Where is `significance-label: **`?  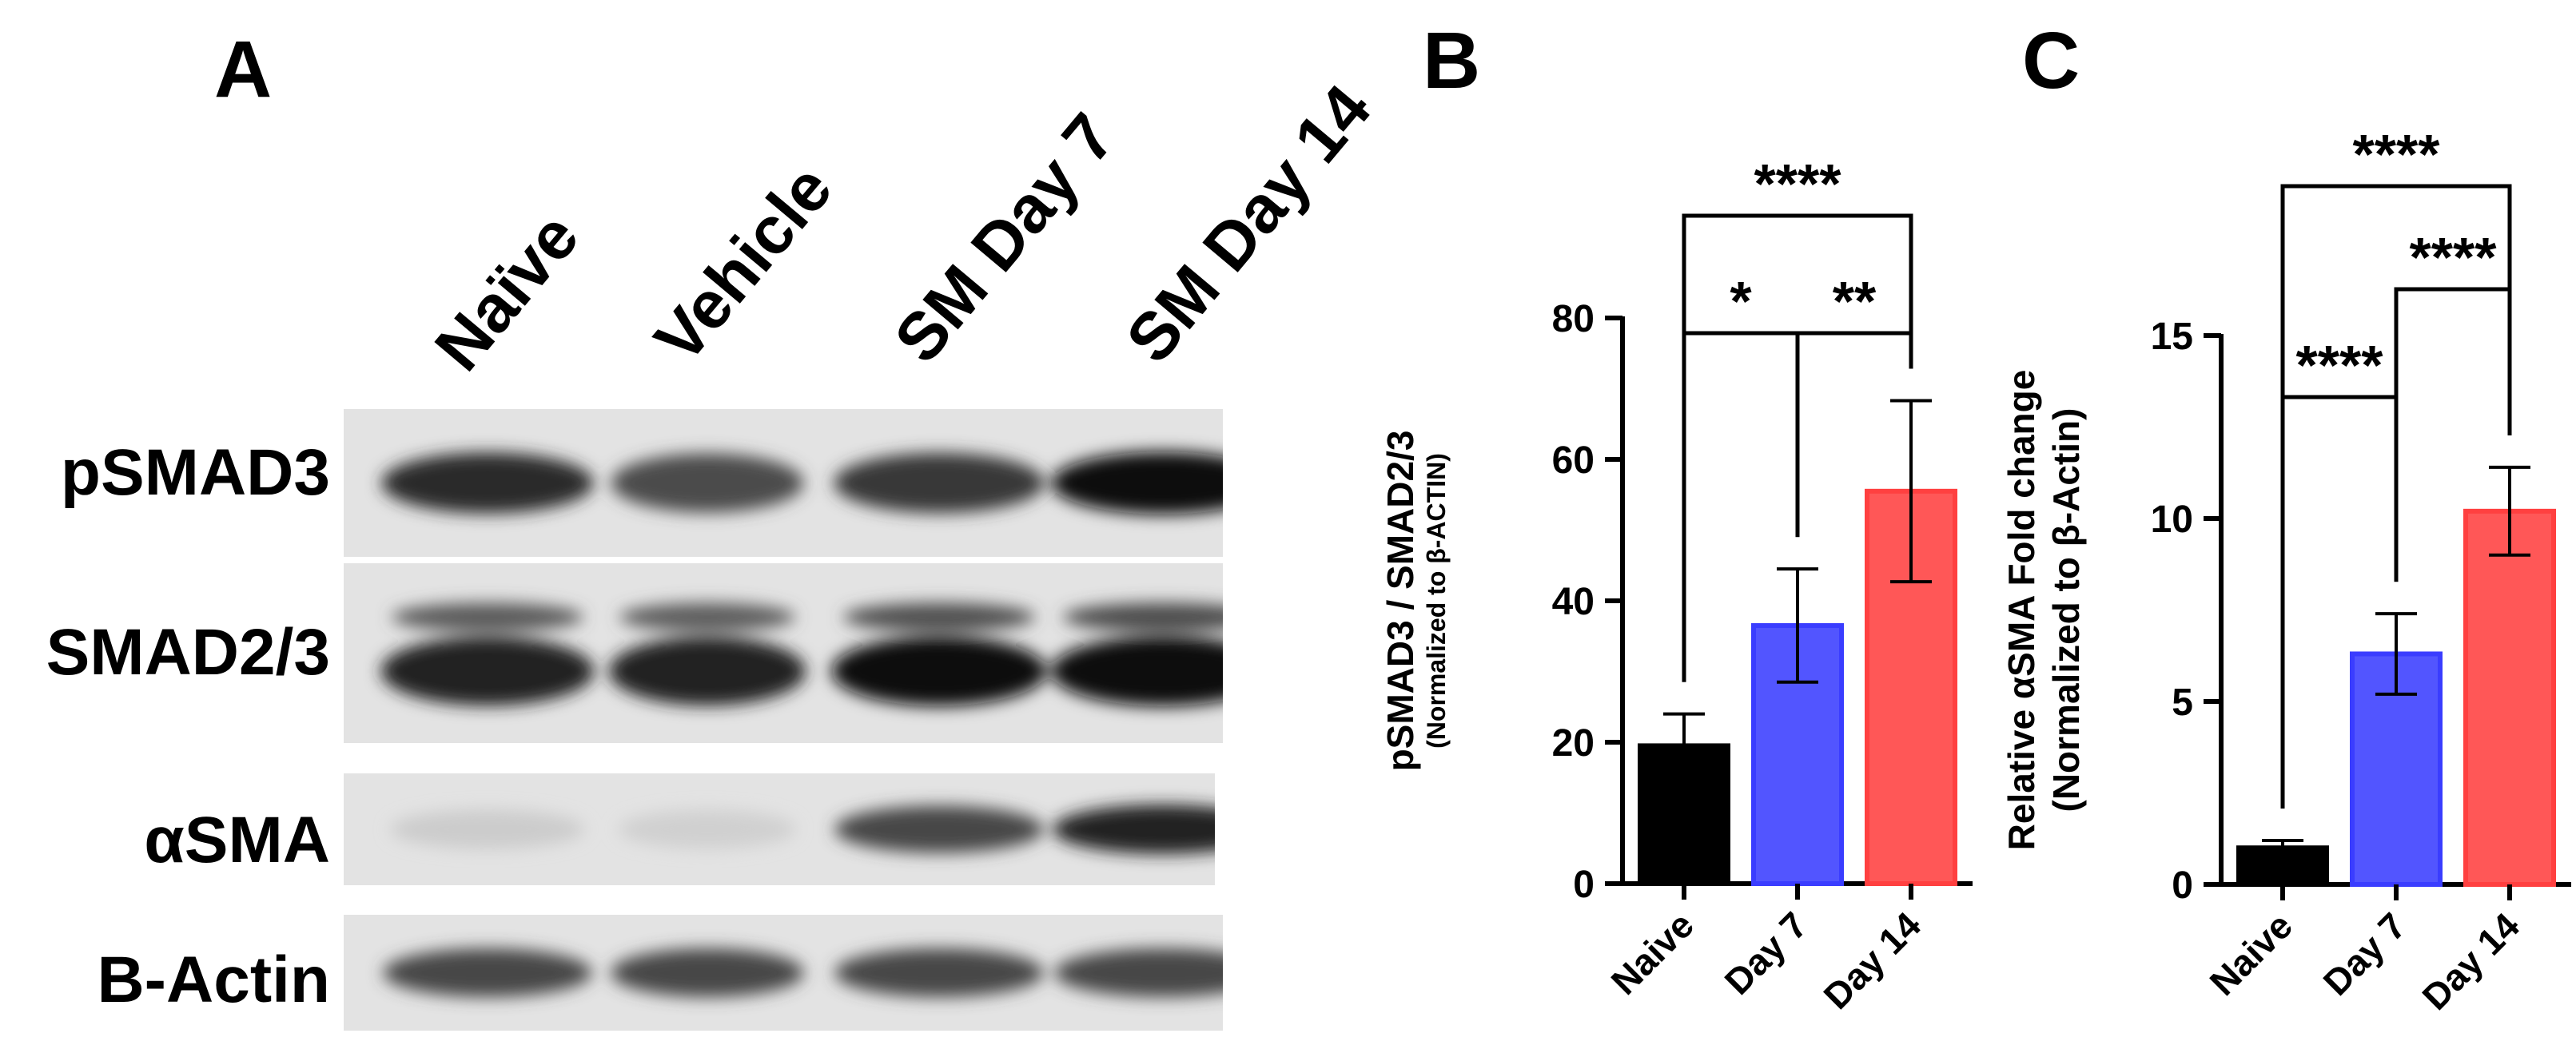
significance-label: ** is located at coordinates (1855, 301).